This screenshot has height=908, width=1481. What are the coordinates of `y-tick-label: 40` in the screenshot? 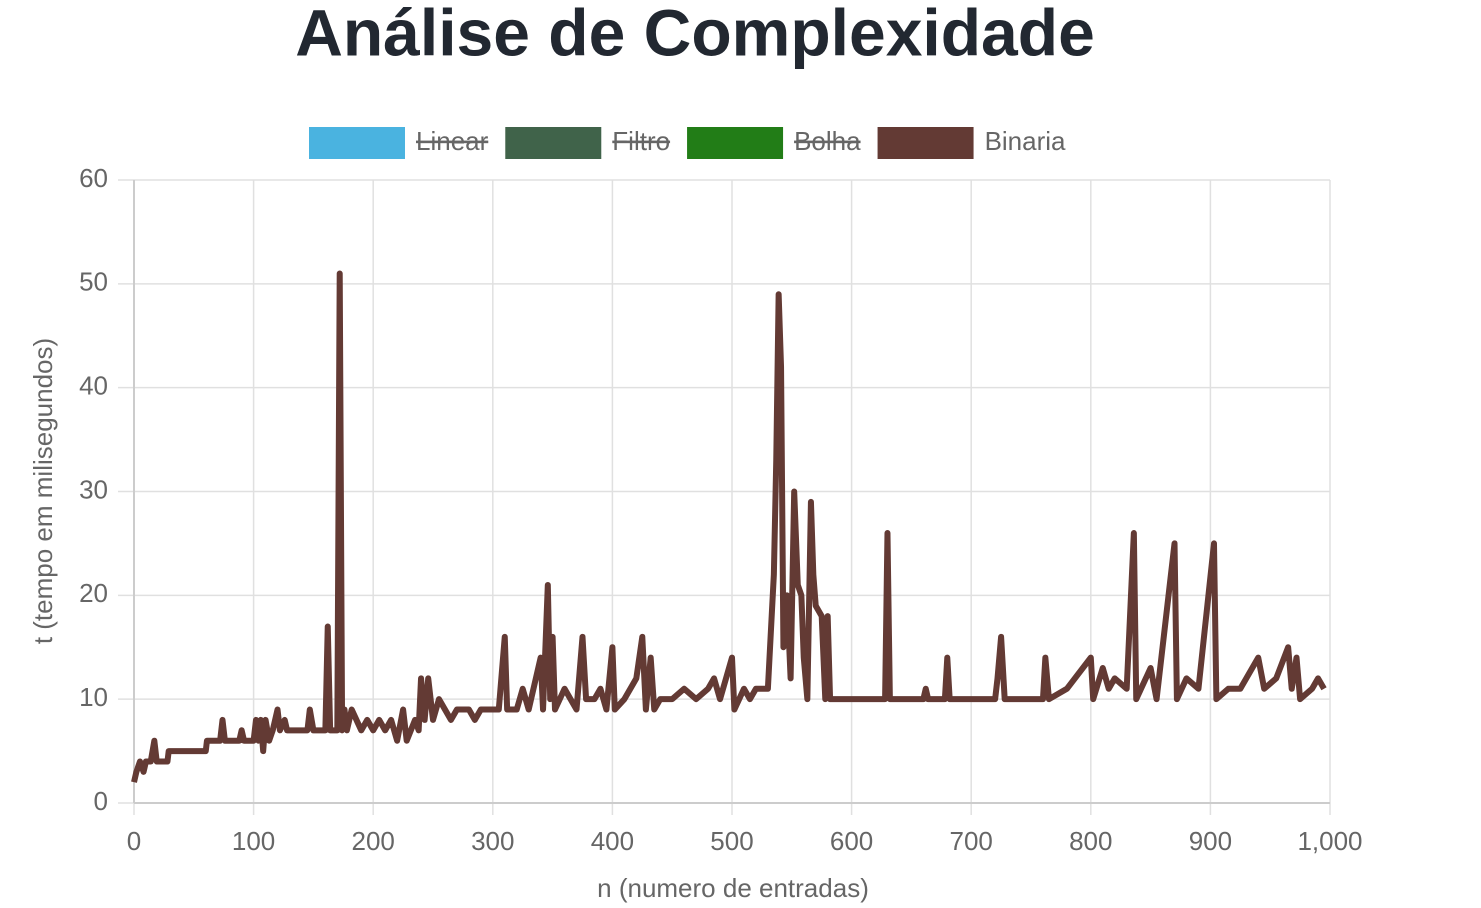 It's located at (93, 386).